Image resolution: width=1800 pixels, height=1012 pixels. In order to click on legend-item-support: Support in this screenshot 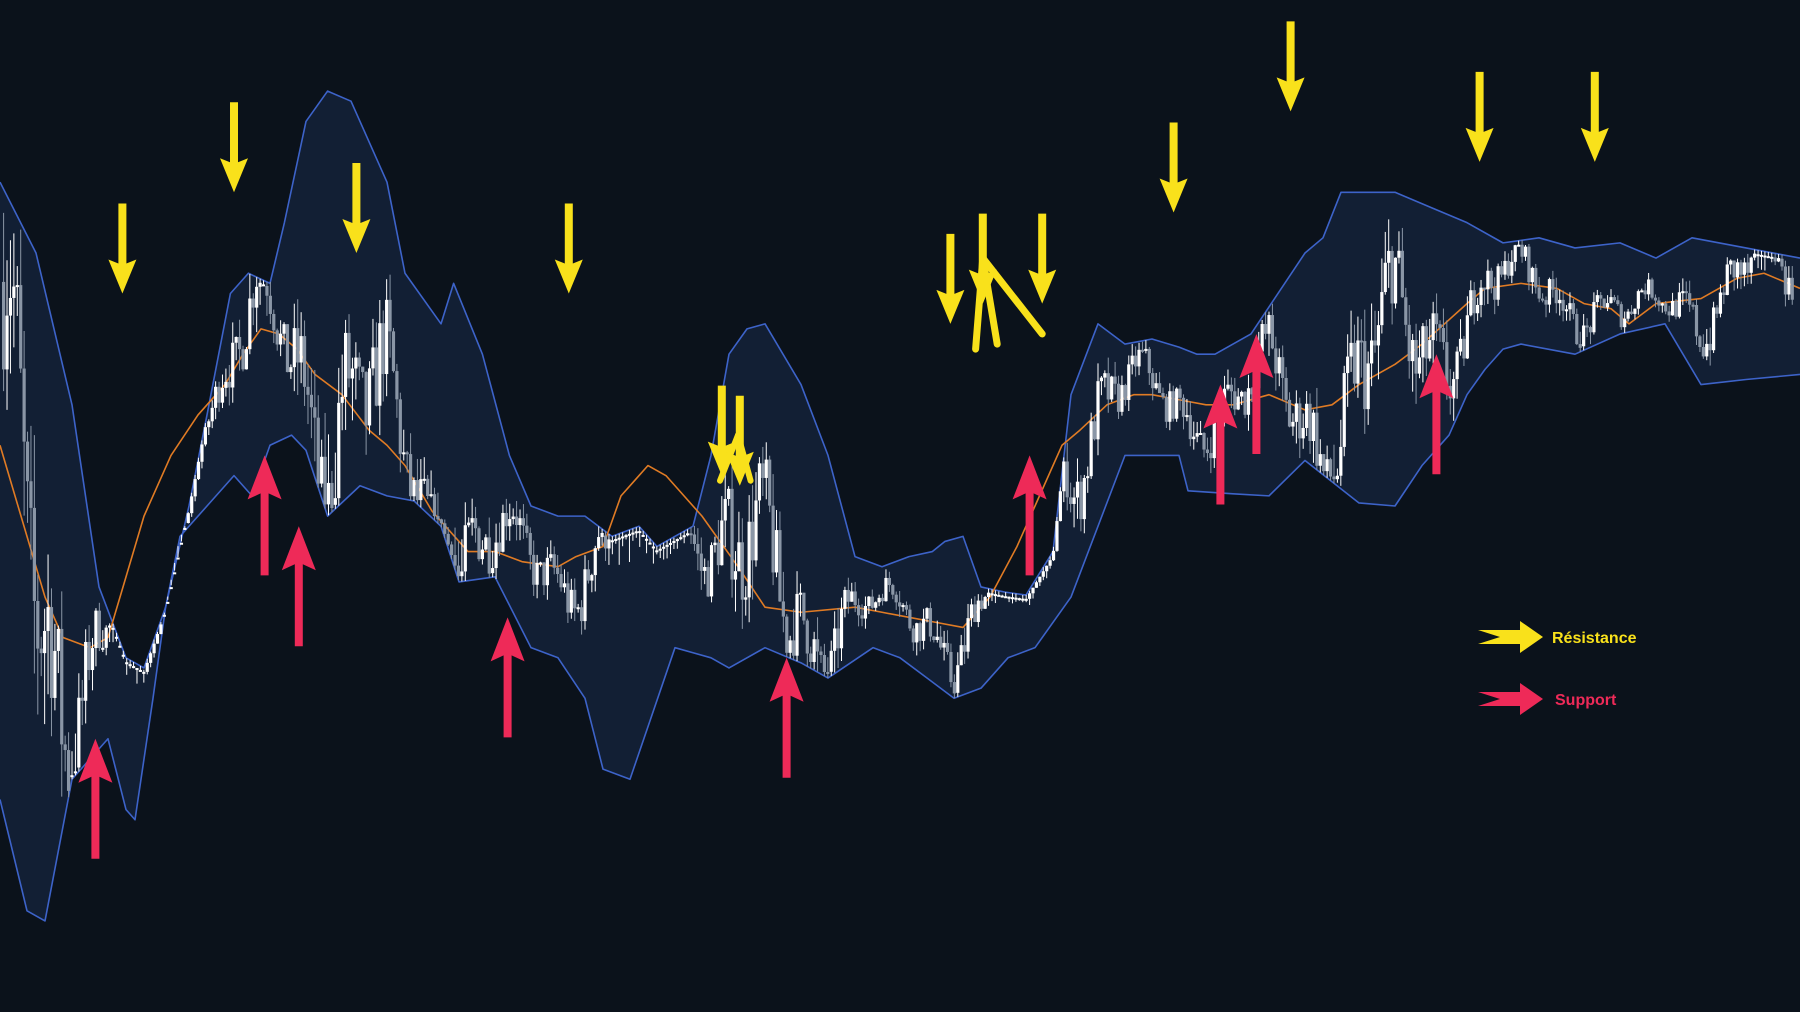, I will do `click(1547, 699)`.